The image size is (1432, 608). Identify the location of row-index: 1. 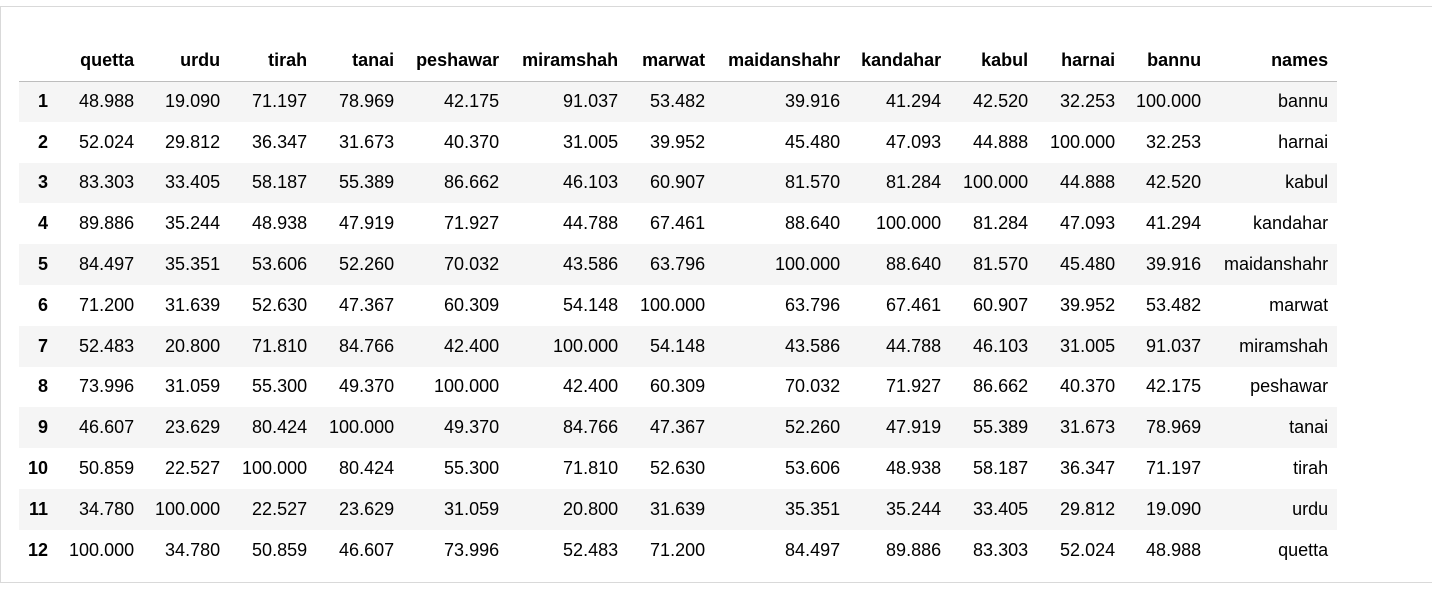
(43, 101).